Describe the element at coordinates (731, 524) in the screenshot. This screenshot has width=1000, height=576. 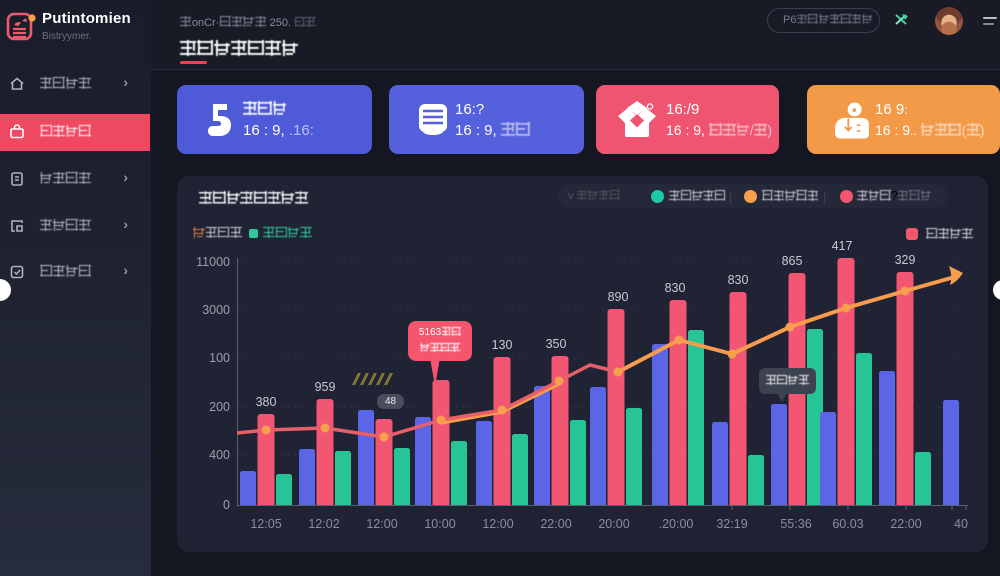
I see `svg-text: 32:19` at that location.